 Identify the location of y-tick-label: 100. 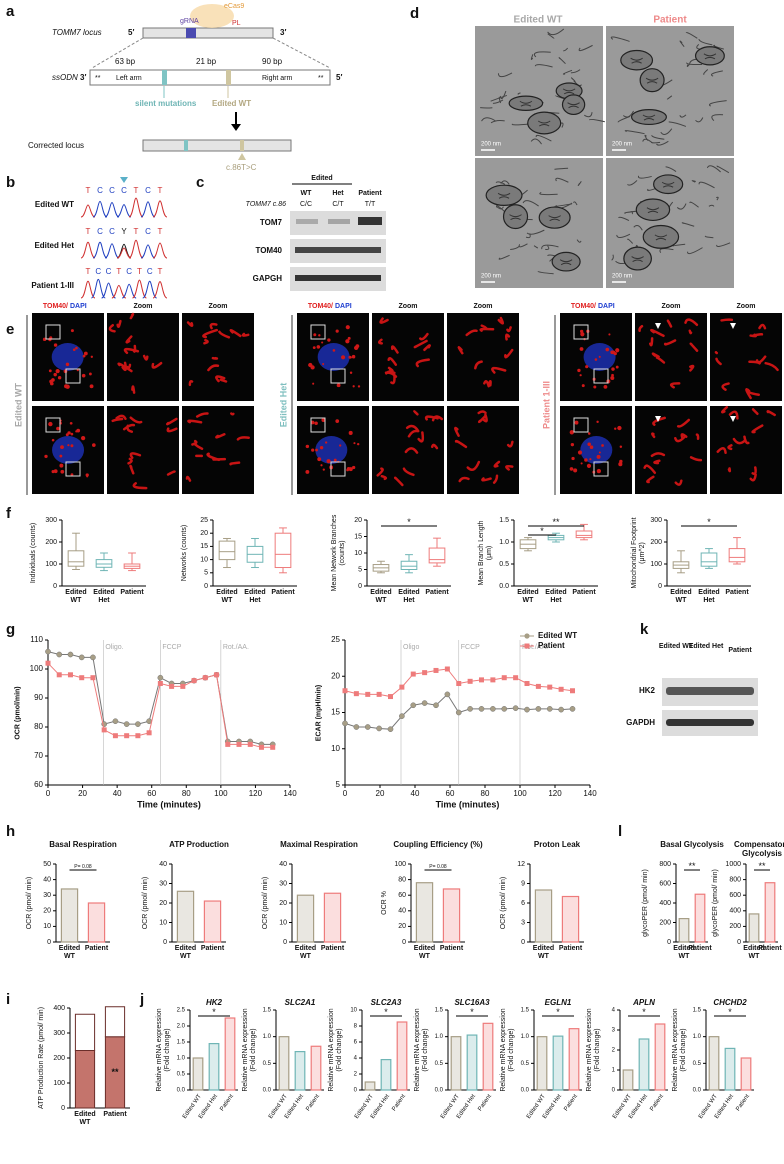
(51, 564).